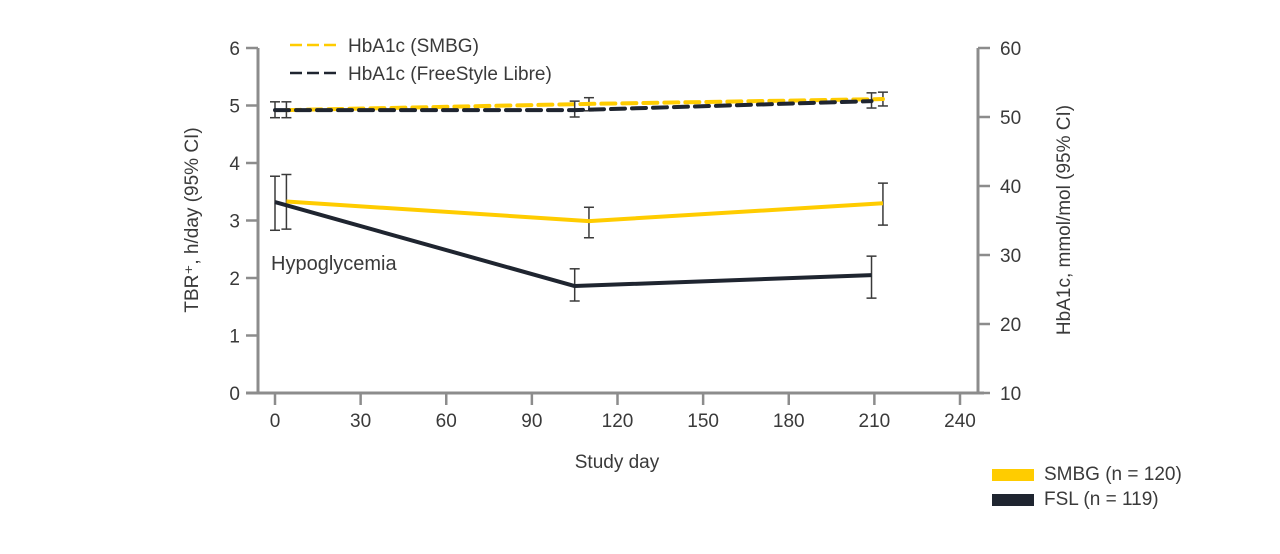  What do you see at coordinates (234, 222) in the screenshot?
I see `left-axis-tick-label: 3` at bounding box center [234, 222].